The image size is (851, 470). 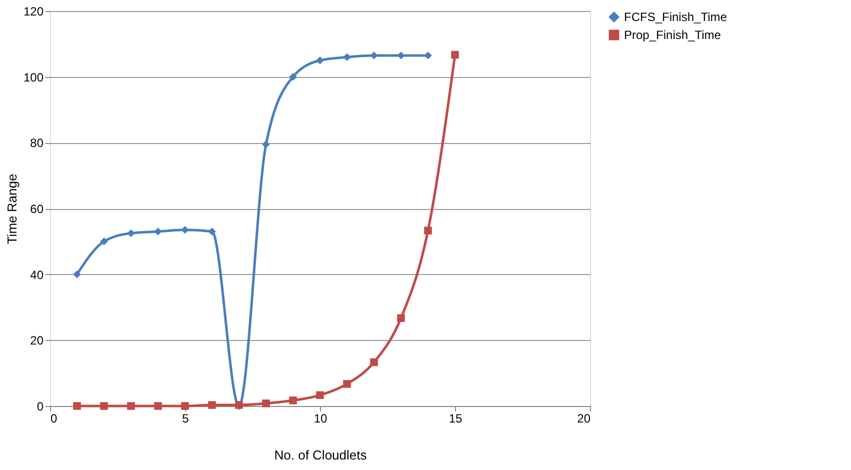 What do you see at coordinates (186, 419) in the screenshot?
I see `x-tick-label: 5` at bounding box center [186, 419].